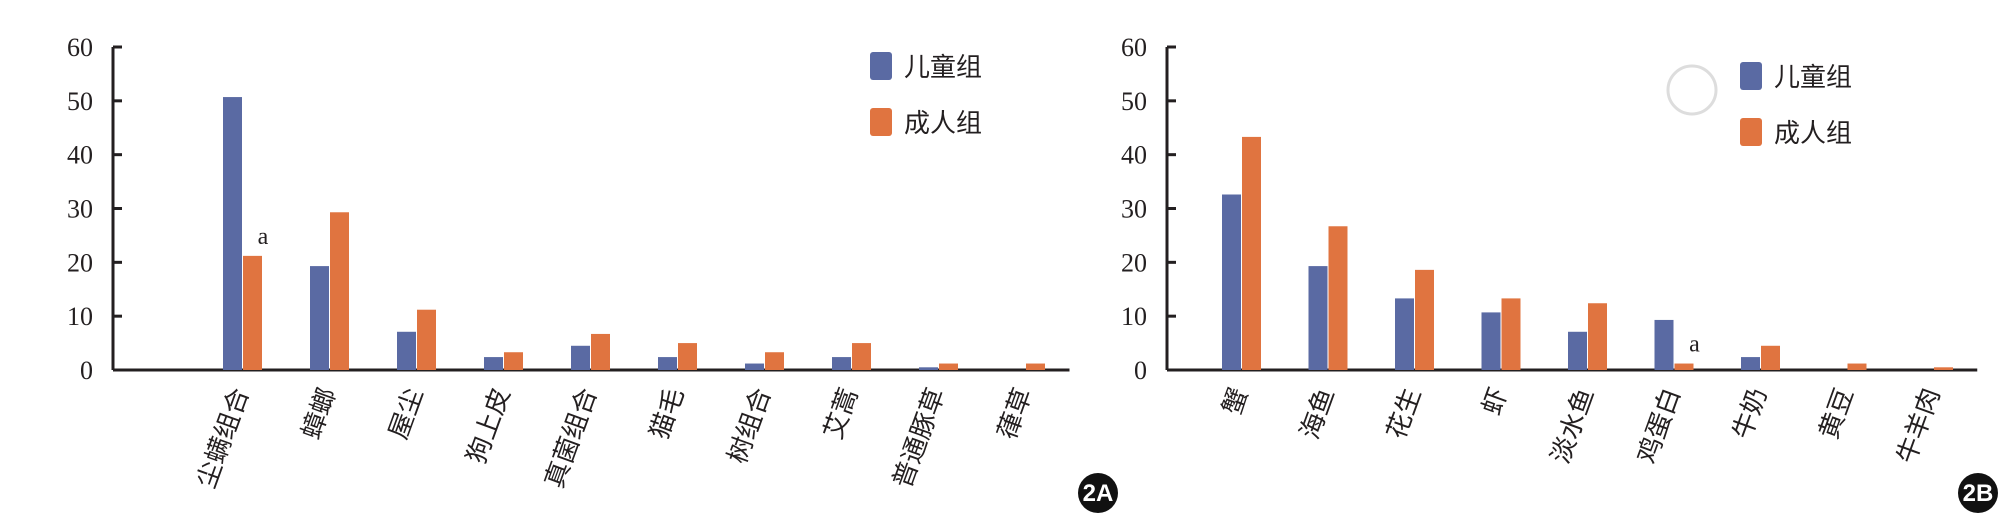 This screenshot has height=531, width=2008. Describe the element at coordinates (1235, 401) in the screenshot. I see `x-tick-label: 蟹` at that location.